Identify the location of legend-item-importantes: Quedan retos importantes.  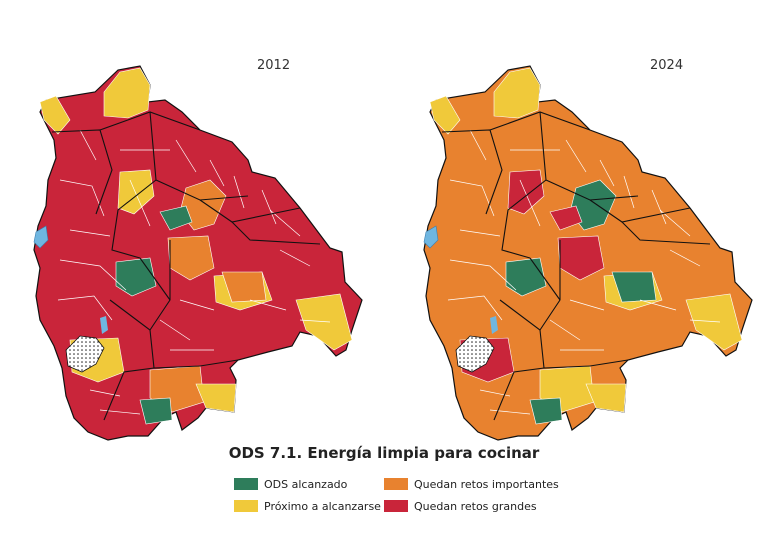
(471, 484).